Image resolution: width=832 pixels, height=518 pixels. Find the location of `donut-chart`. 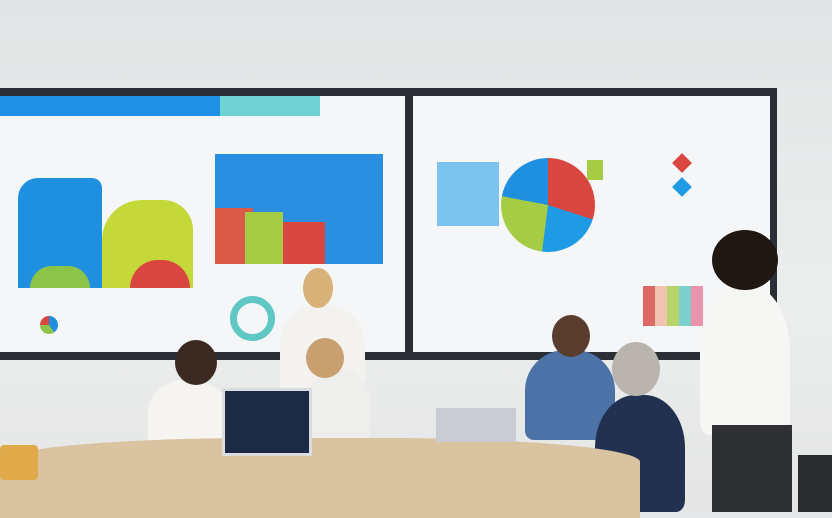

donut-chart is located at coordinates (252, 318).